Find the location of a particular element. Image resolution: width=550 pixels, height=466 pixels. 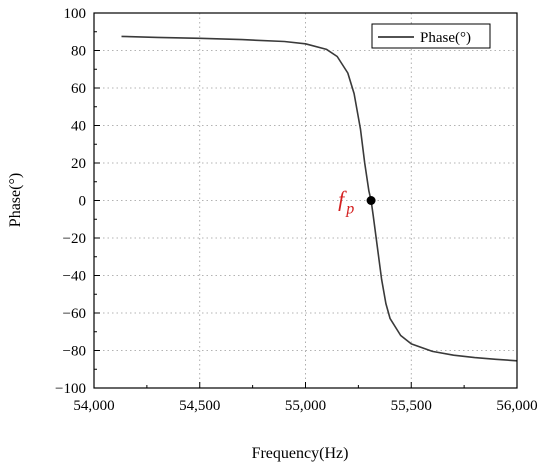

x-tick-label: 56,000 is located at coordinates (516, 406).